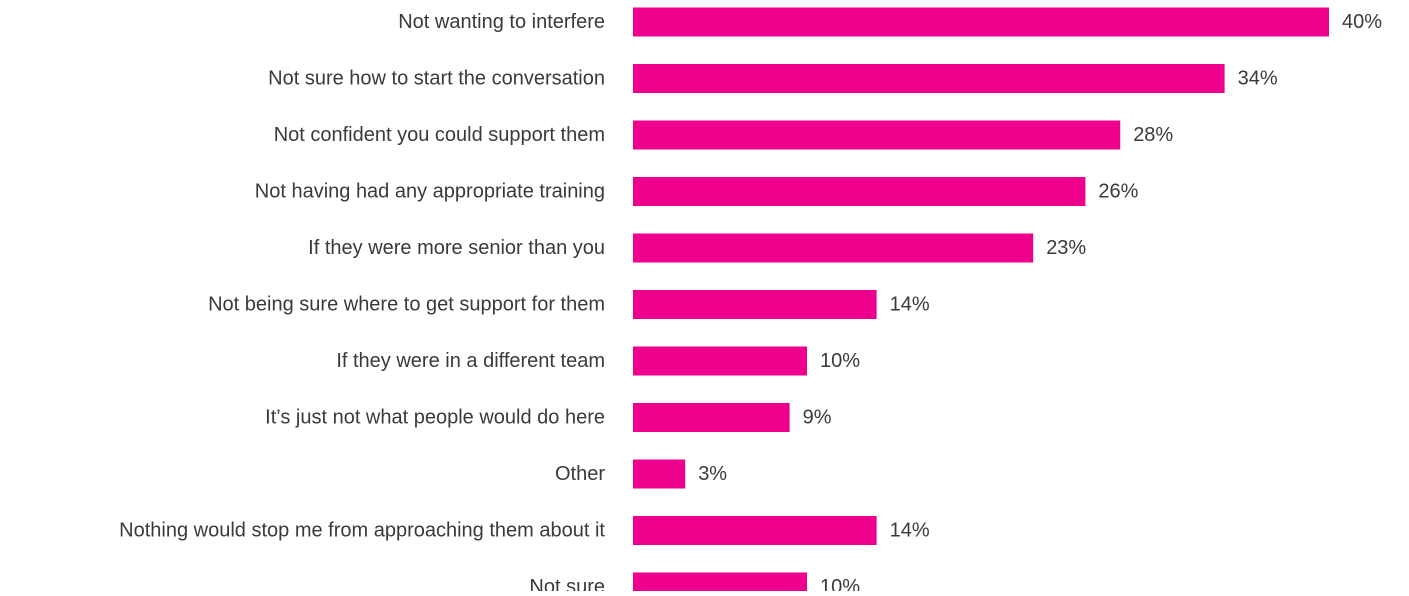  Describe the element at coordinates (817, 418) in the screenshot. I see `value-label: 9%` at that location.